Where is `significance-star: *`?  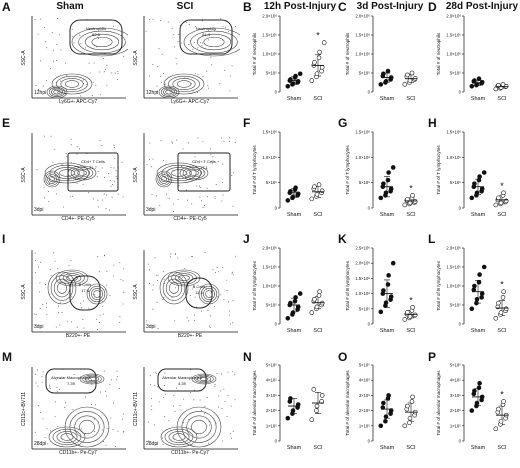
significance-star: * is located at coordinates (318, 36).